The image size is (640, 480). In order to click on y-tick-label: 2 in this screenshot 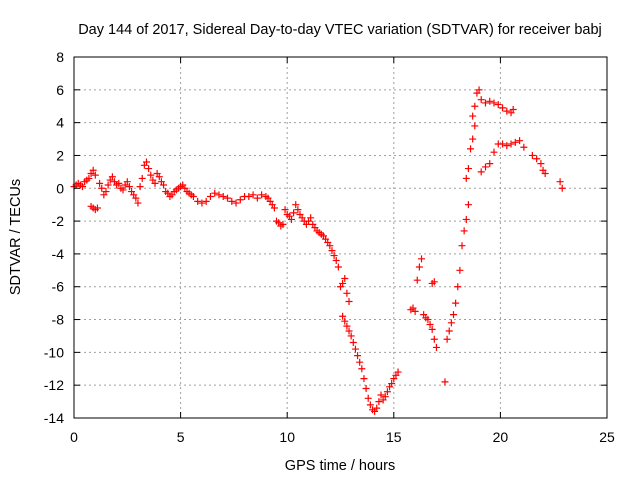, I will do `click(60, 155)`.